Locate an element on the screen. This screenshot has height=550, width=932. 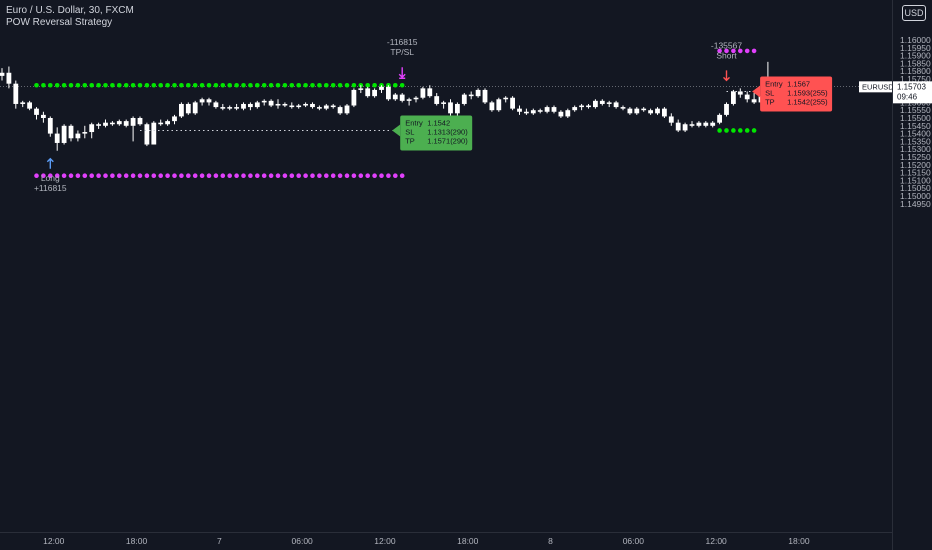
currency-button: USD is located at coordinates (914, 13).